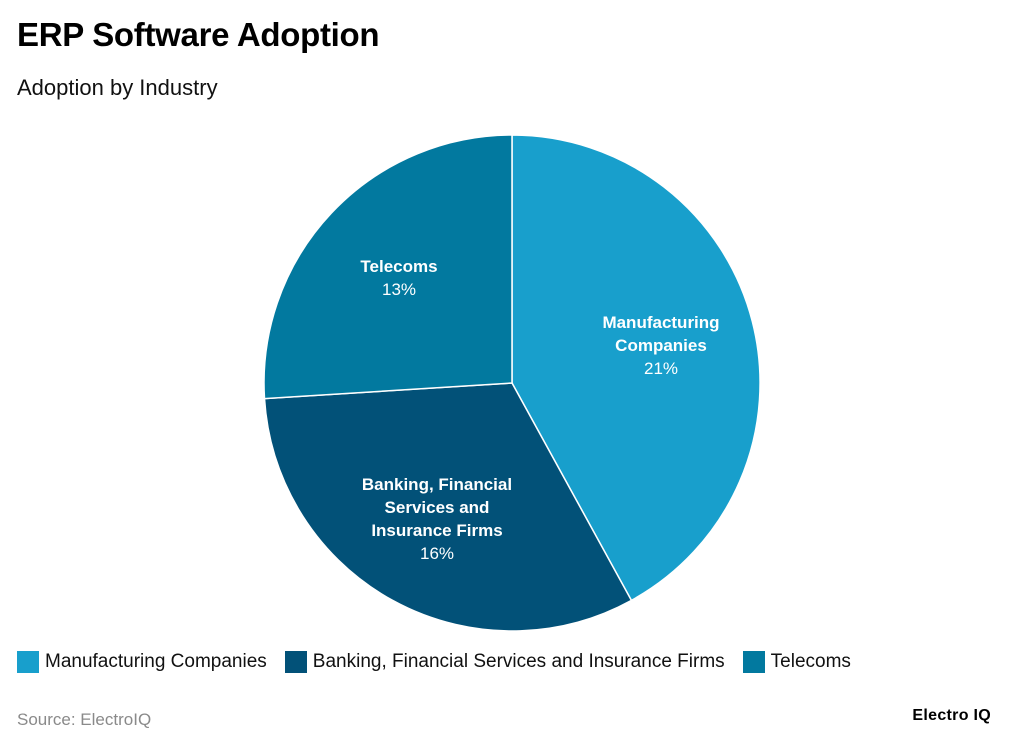 Image resolution: width=1024 pixels, height=747 pixels. What do you see at coordinates (437, 484) in the screenshot?
I see `slice-label-banking-line1: Banking, Financial` at bounding box center [437, 484].